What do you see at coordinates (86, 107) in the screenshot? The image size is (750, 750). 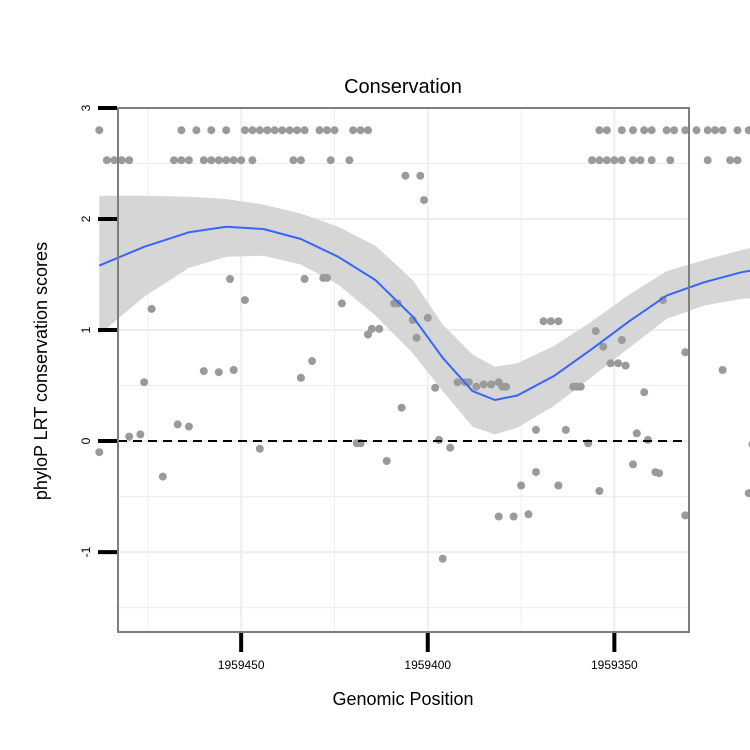 I see `y-tick-label: 3` at bounding box center [86, 107].